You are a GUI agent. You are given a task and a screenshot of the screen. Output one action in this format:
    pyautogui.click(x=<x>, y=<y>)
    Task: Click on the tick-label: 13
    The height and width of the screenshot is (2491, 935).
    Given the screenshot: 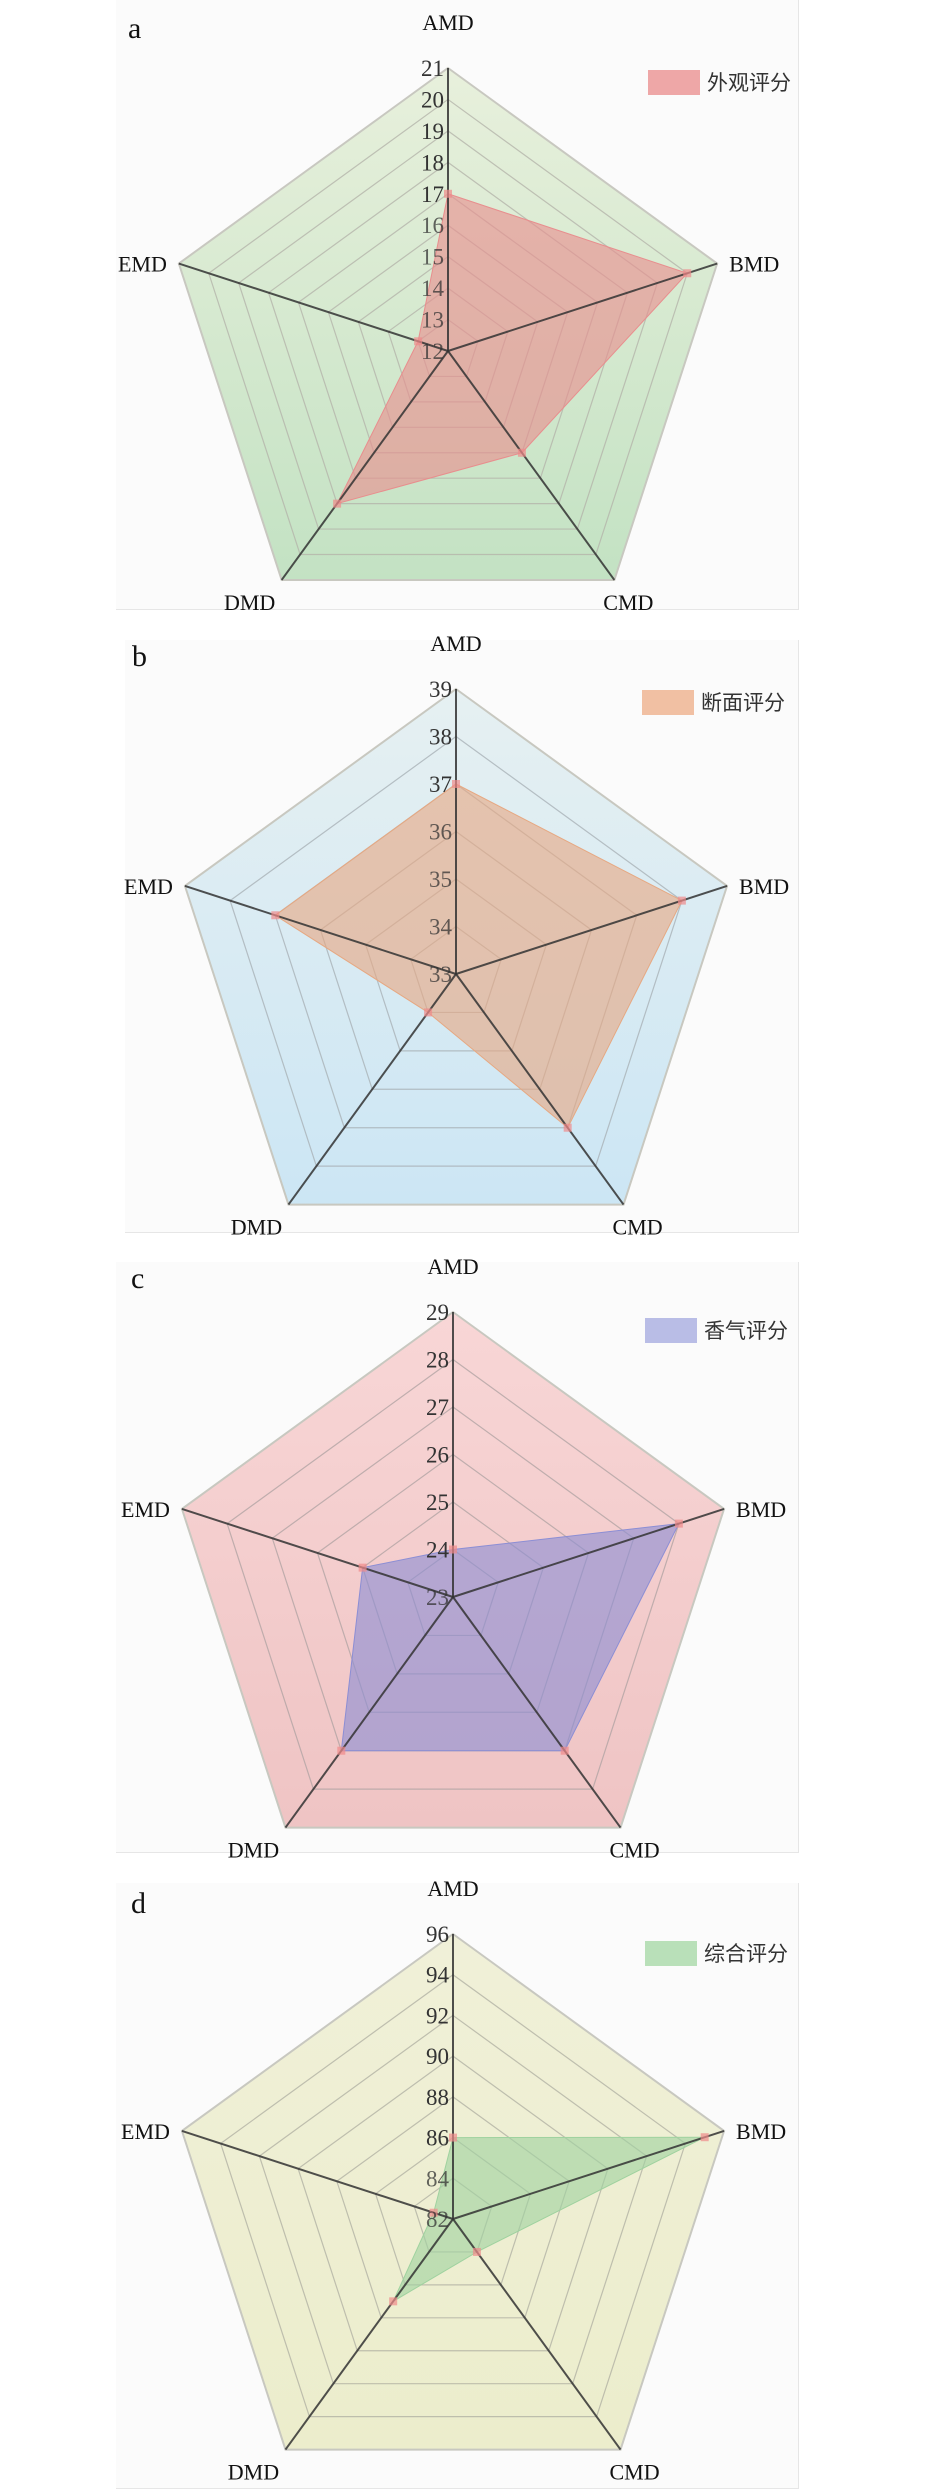 What is the action you would take?
    pyautogui.click(x=432, y=320)
    